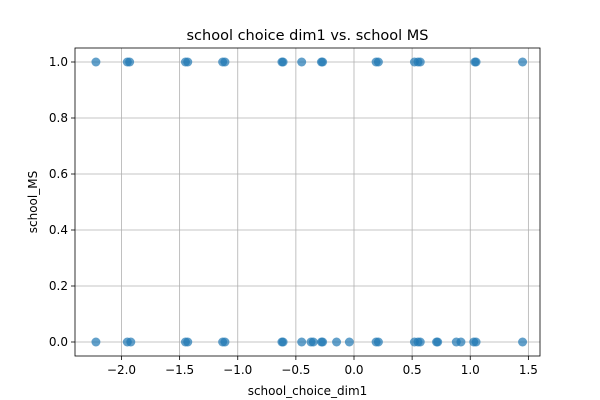 The width and height of the screenshot is (600, 400). Describe the element at coordinates (528, 370) in the screenshot. I see `x-tick-label: 1.5` at that location.